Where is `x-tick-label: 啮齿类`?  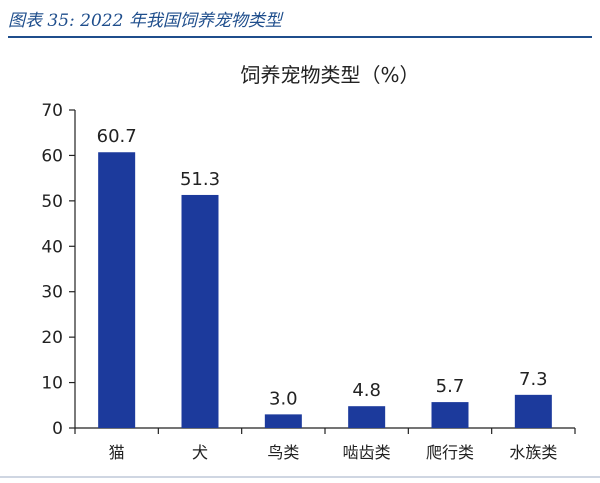 x-tick-label: 啮齿类 is located at coordinates (367, 452).